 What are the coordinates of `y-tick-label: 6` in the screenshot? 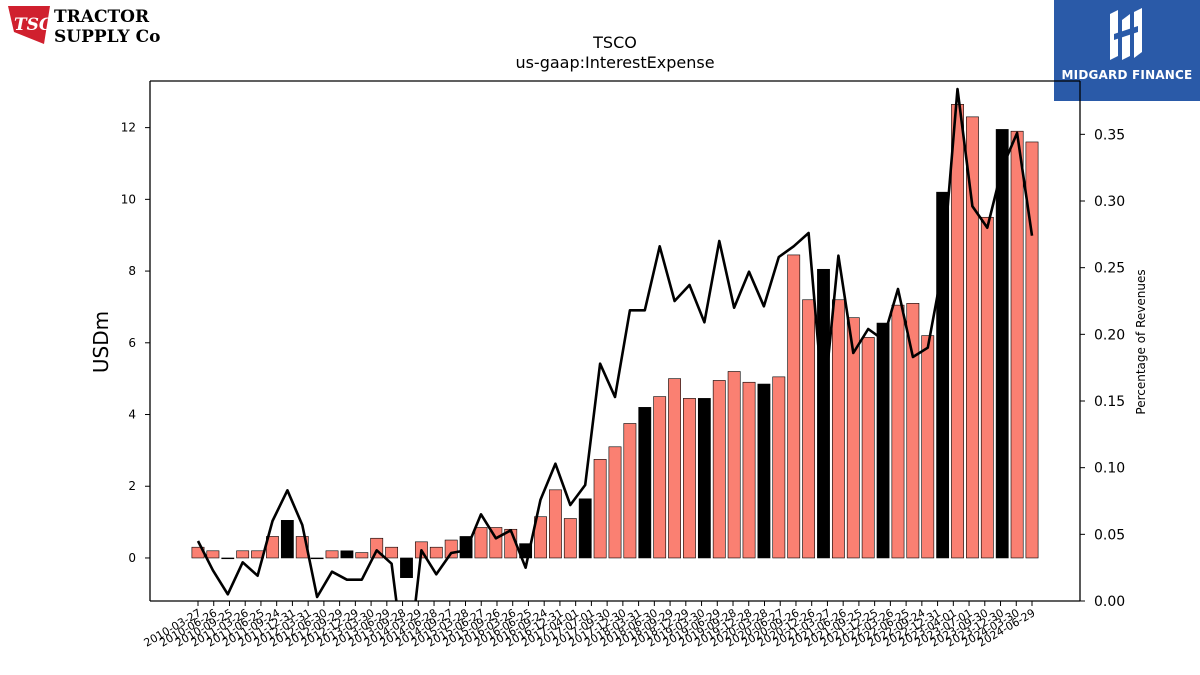 It's located at (132, 343).